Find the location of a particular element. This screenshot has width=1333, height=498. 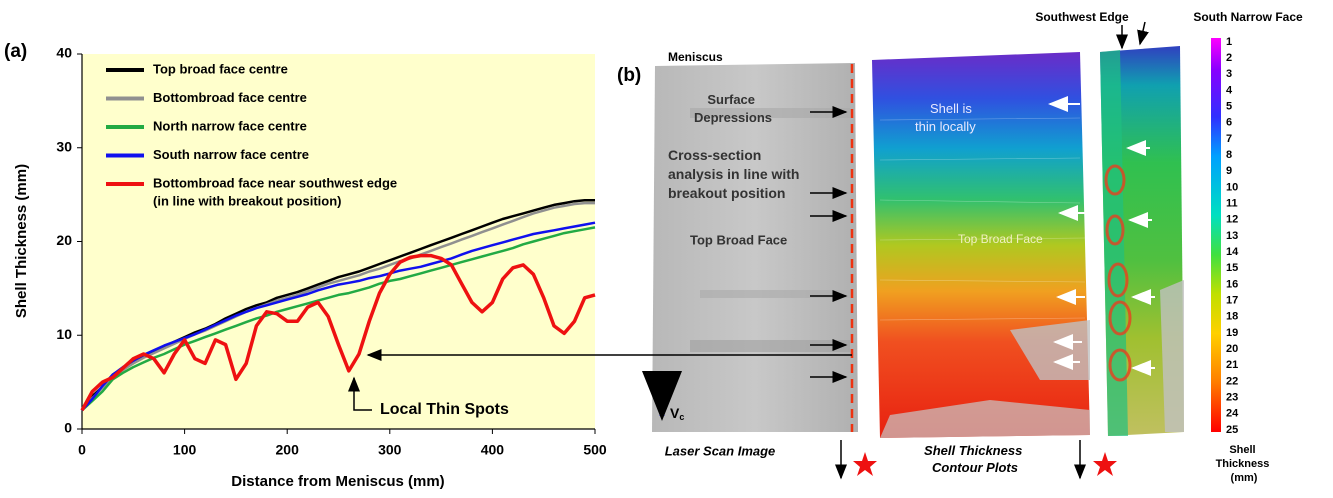

title-line: (mm) is located at coordinates (1244, 478).